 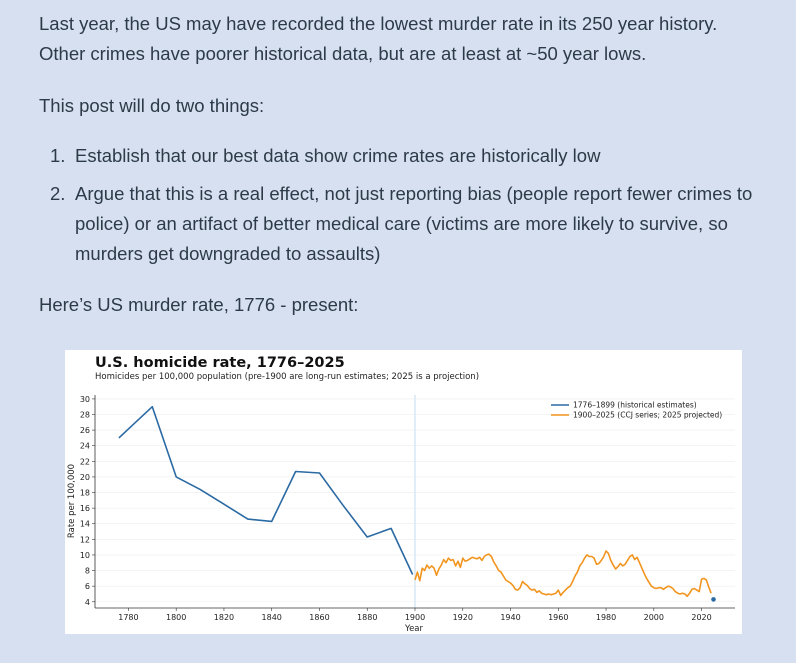 I want to click on y-tick-label: 4, so click(x=87, y=602).